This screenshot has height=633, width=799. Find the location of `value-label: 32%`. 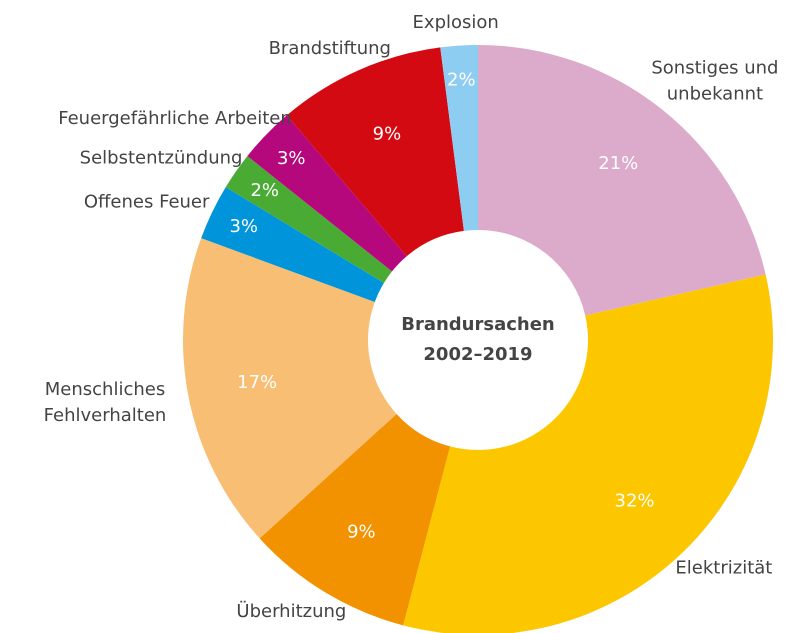

value-label: 32% is located at coordinates (635, 501).